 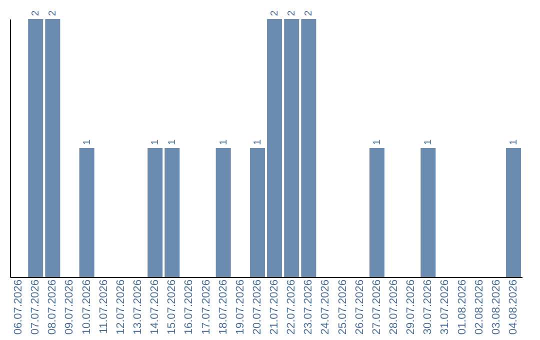 What do you see at coordinates (376, 307) in the screenshot?
I see `x-tick-label: 27.07.2026` at bounding box center [376, 307].